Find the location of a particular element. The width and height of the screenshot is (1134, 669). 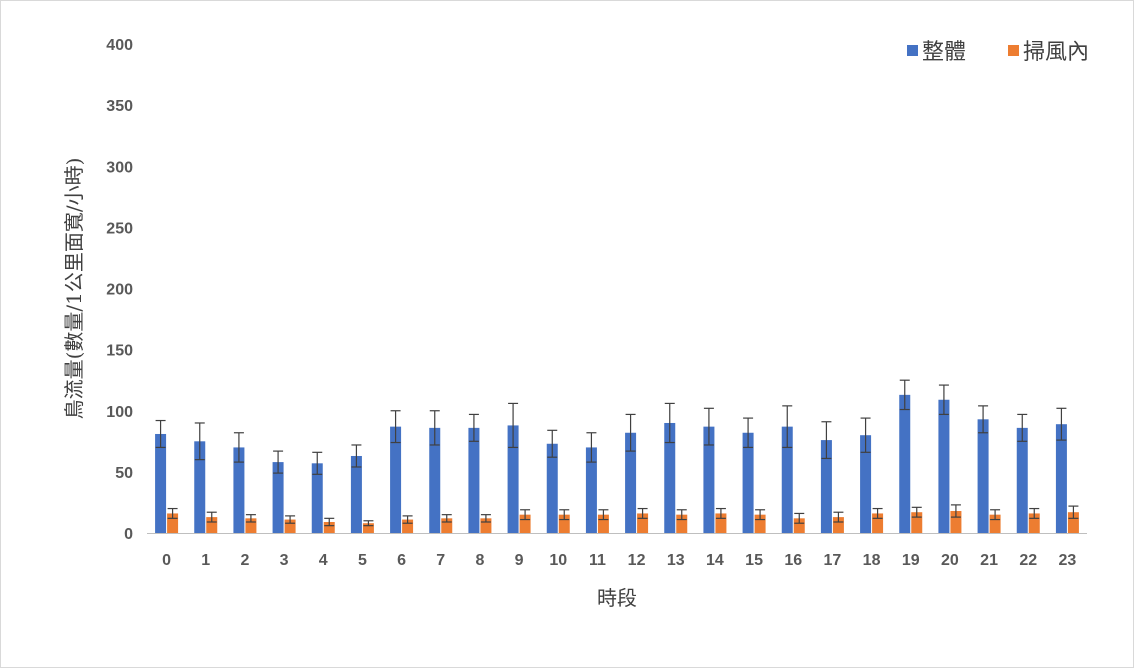

x-tick-label: 15 is located at coordinates (754, 560).